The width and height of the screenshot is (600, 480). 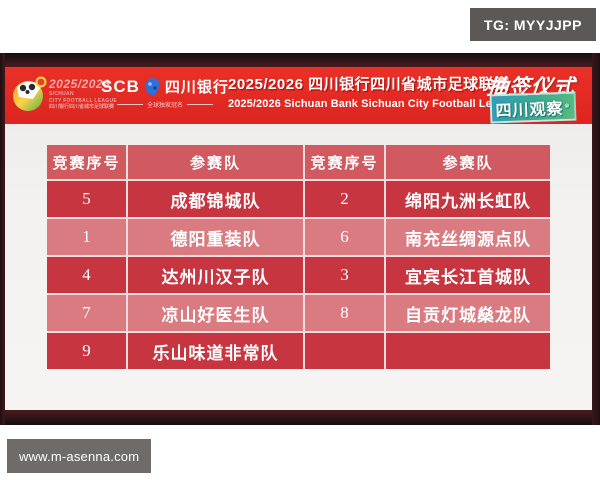 What do you see at coordinates (86, 313) in the screenshot?
I see `seq-cell: 7` at bounding box center [86, 313].